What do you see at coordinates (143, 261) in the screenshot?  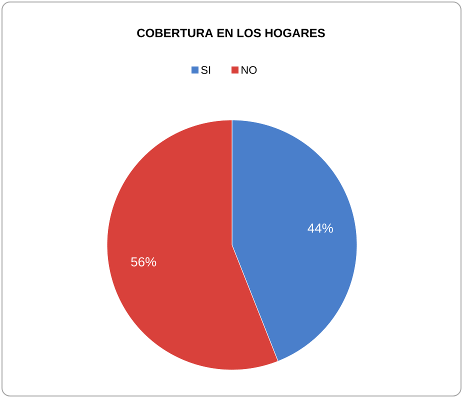 I see `data-label: 56%` at bounding box center [143, 261].